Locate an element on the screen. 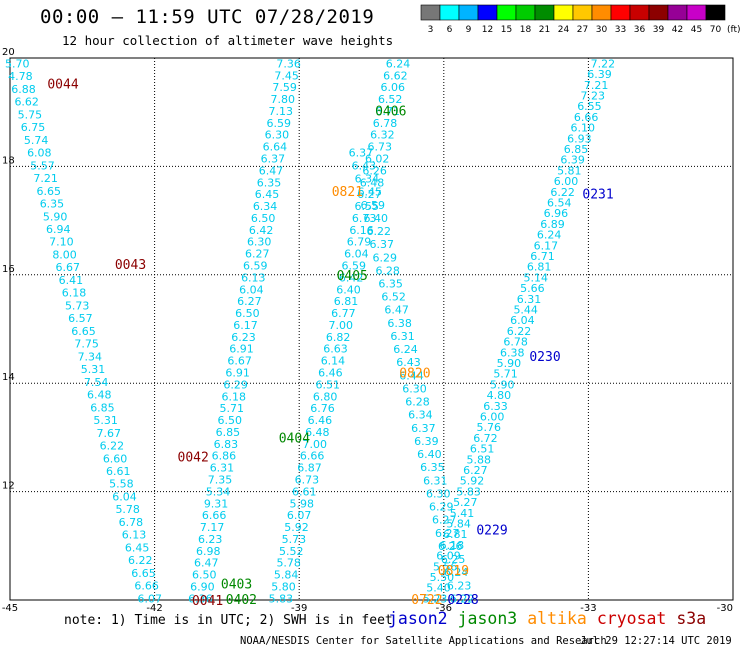 This screenshot has width=740, height=650. colorbar-label: 12 is located at coordinates (487, 30).